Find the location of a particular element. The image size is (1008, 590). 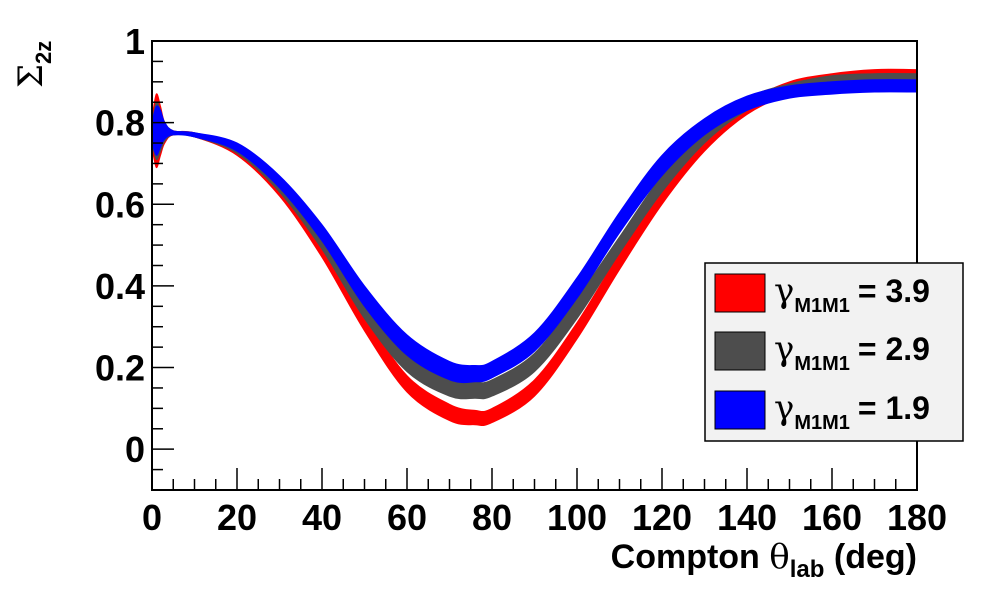

y-axis-title: Σ2z is located at coordinates (33, 64).